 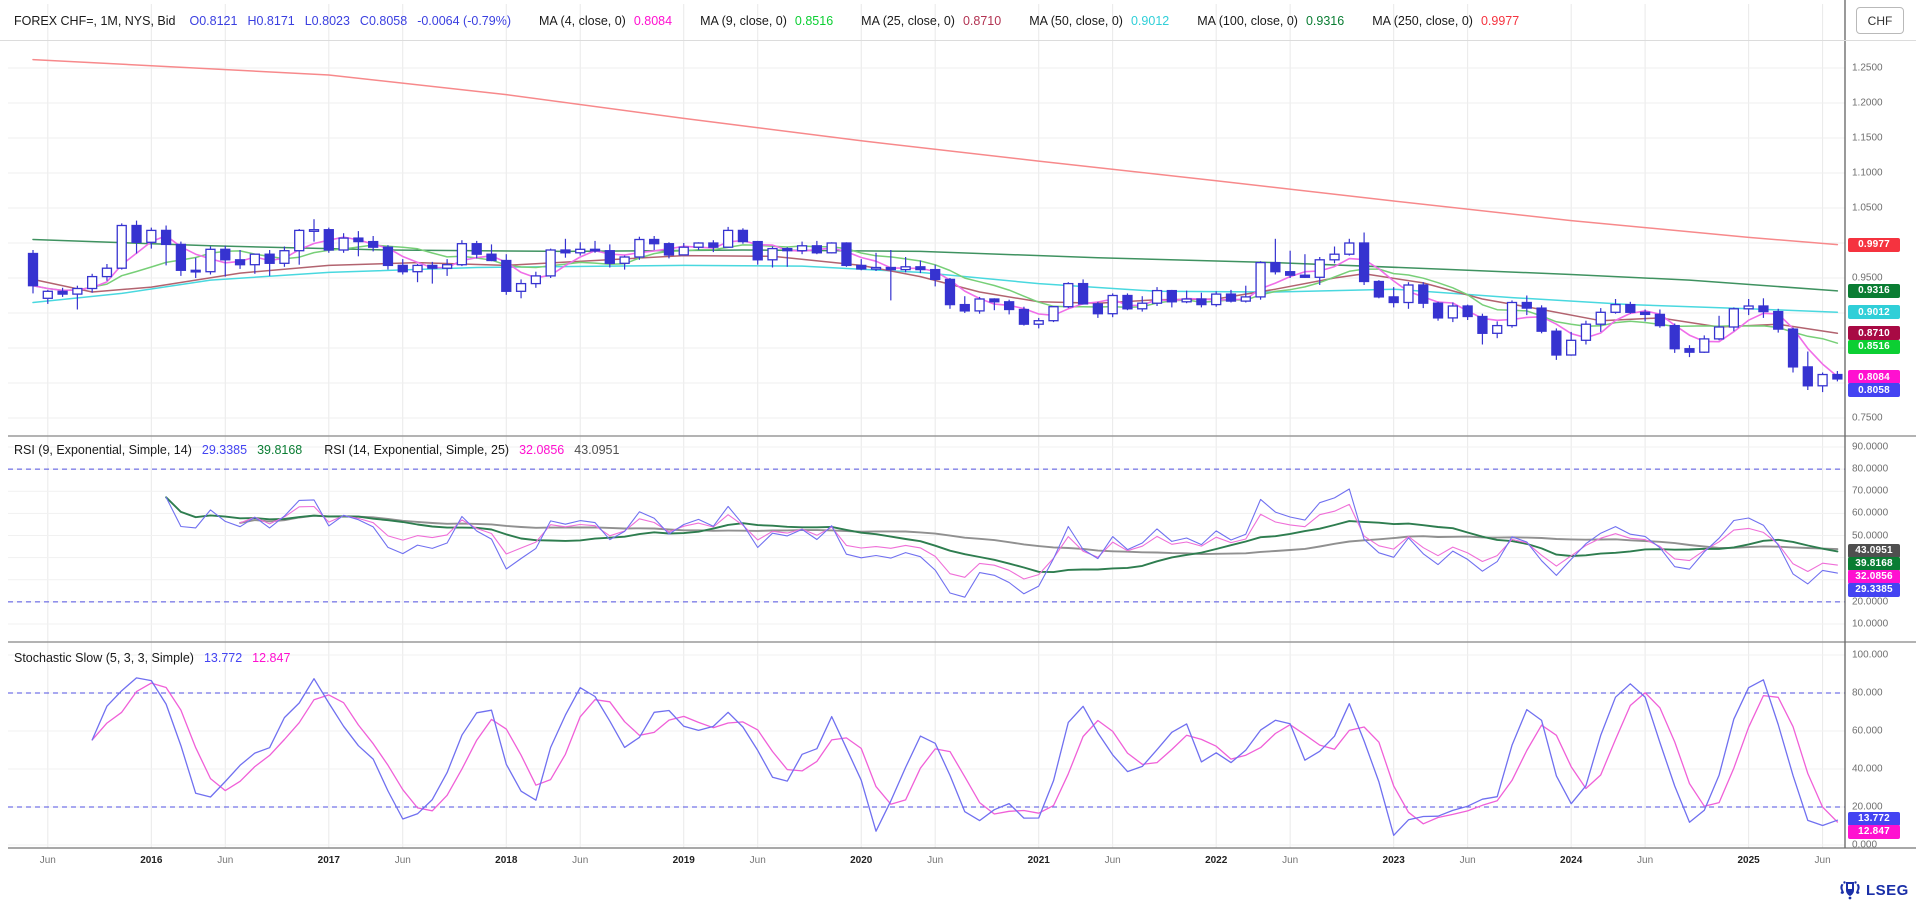 What do you see at coordinates (542, 450) in the screenshot?
I see `rsi-value-3: 32.0856` at bounding box center [542, 450].